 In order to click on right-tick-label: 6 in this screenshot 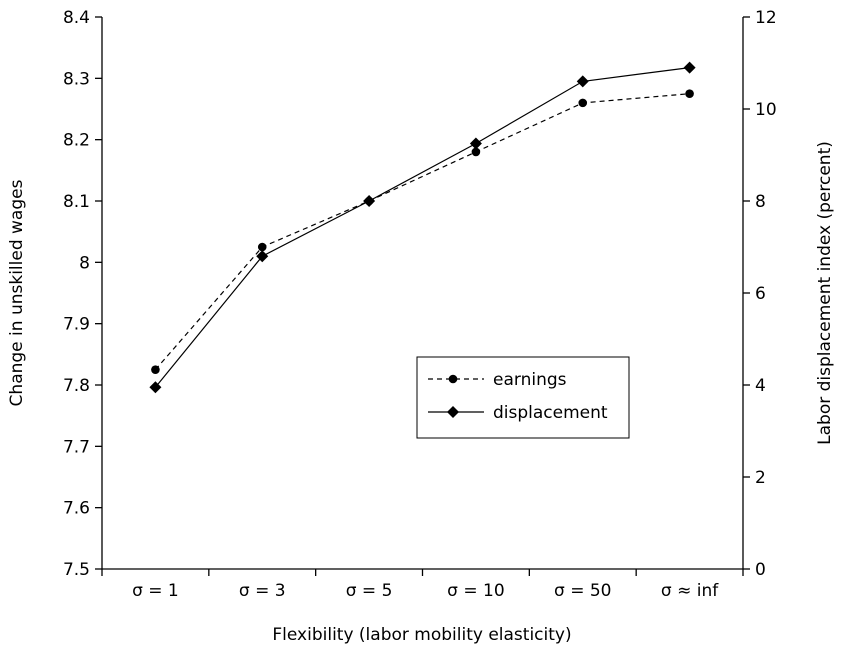, I will do `click(760, 294)`.